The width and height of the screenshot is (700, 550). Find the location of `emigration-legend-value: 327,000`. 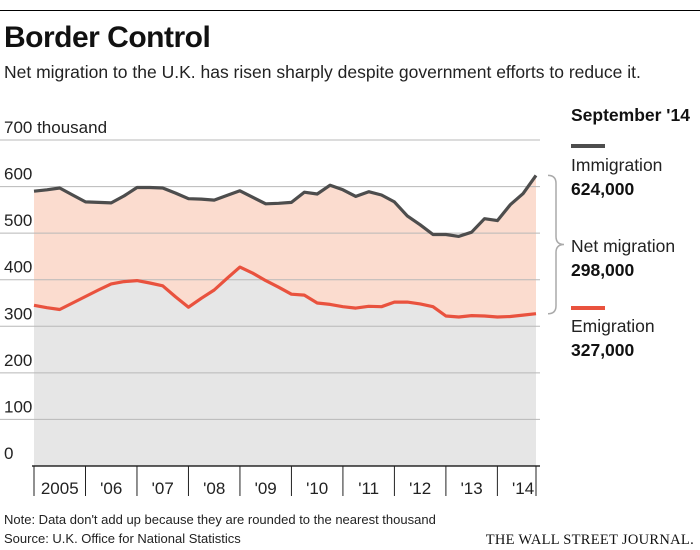

emigration-legend-value: 327,000 is located at coordinates (603, 350).